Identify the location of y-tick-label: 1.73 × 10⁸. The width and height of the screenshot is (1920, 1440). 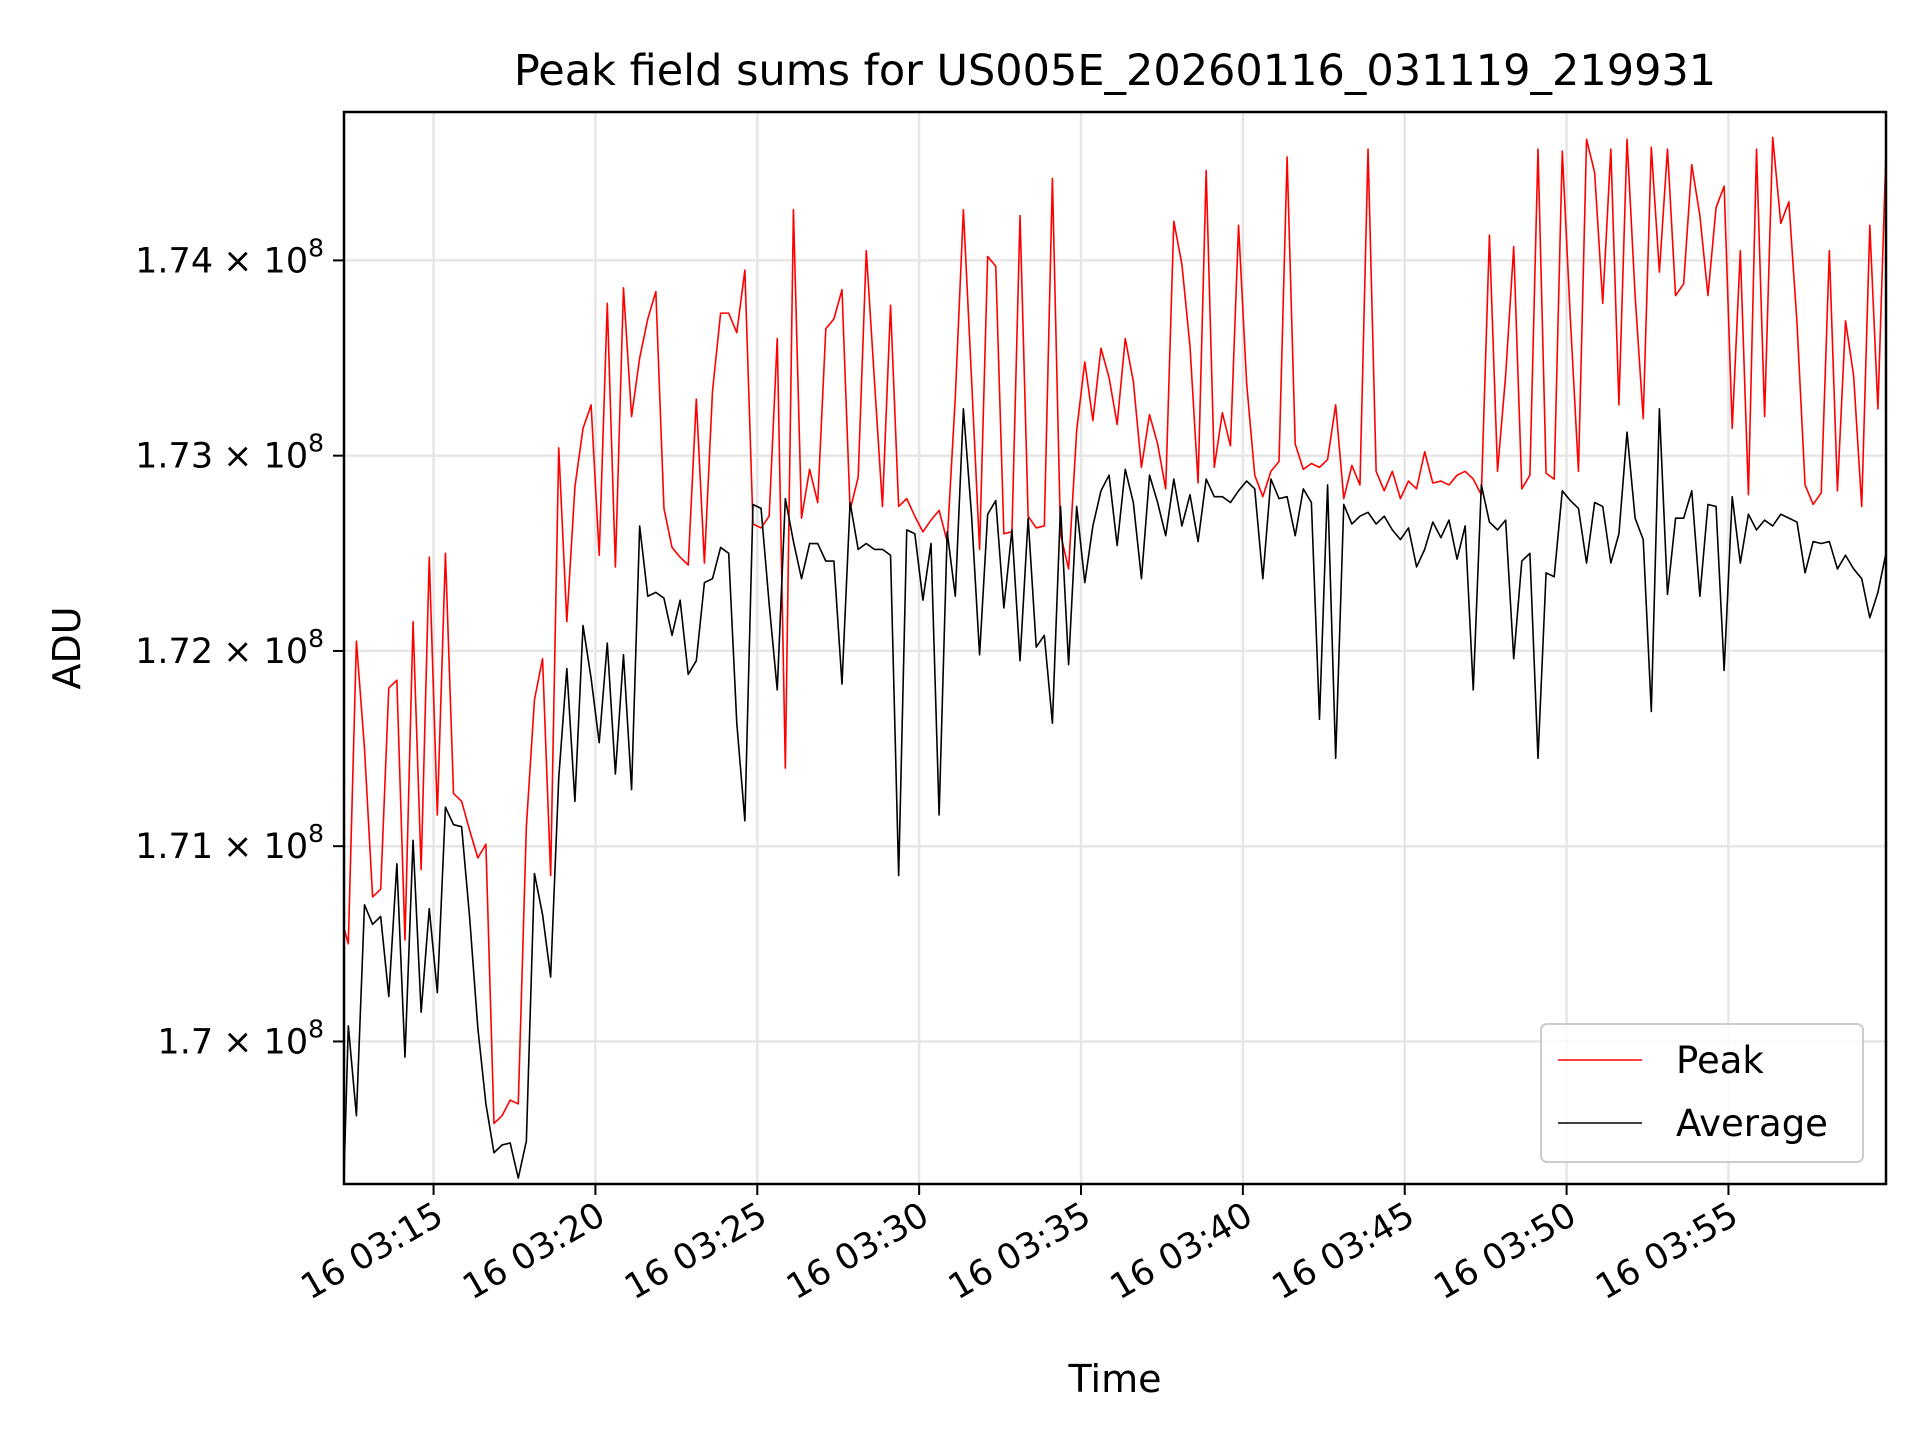
(229, 453).